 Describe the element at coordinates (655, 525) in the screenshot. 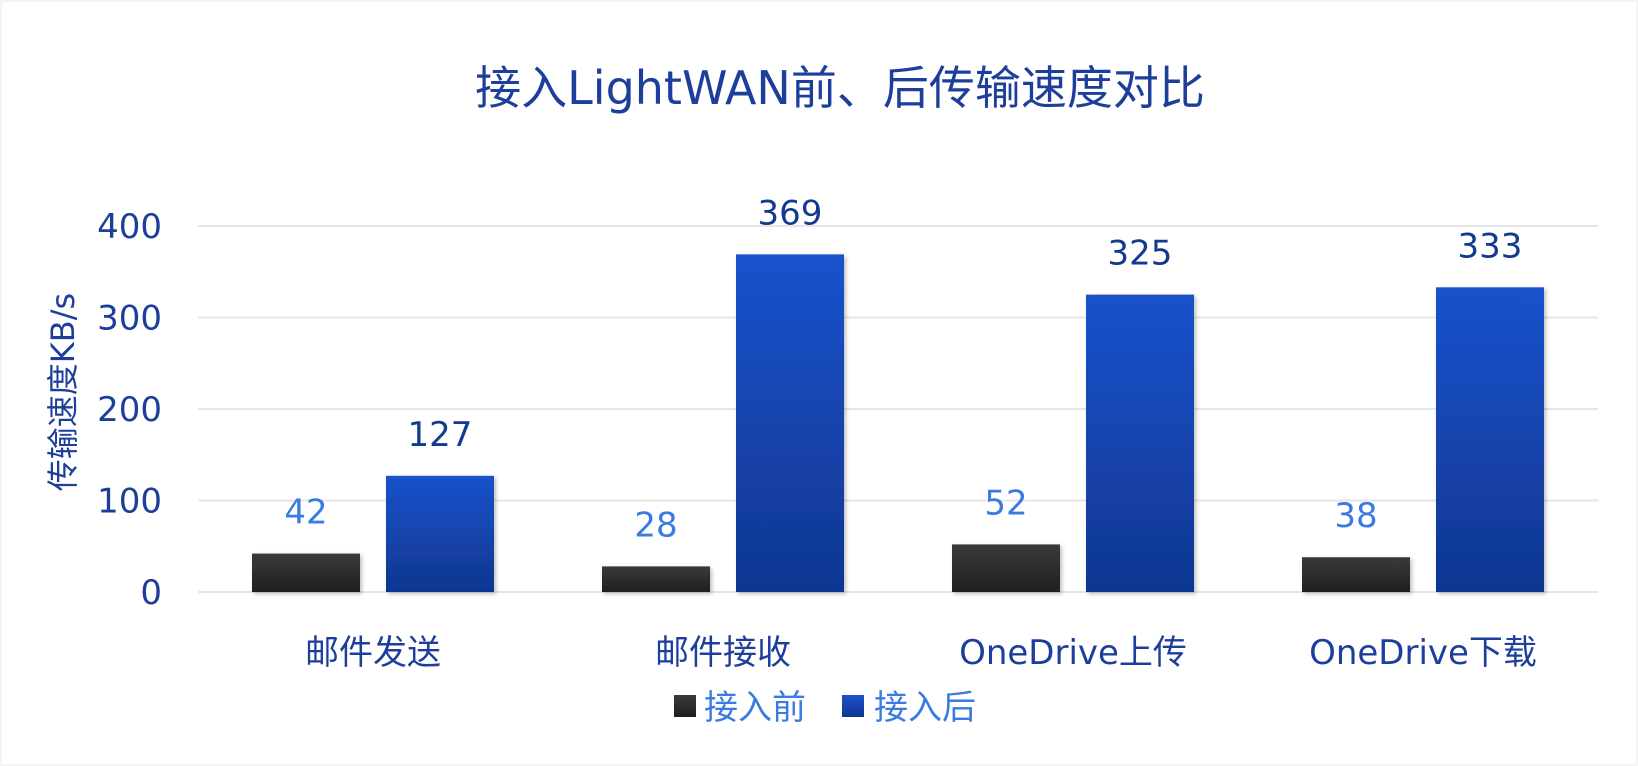

I see `data-label-before-2: 28` at that location.